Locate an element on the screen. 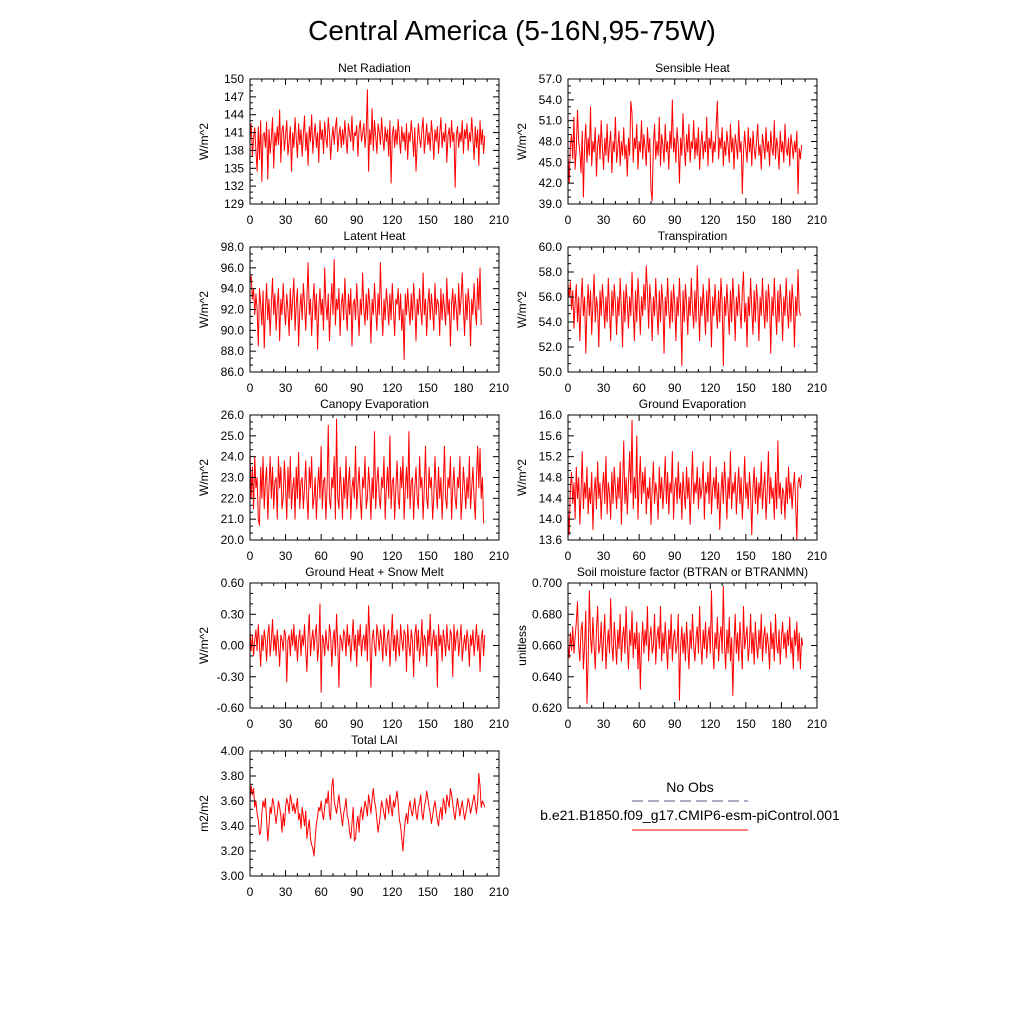 This screenshot has width=1024, height=1024. y-tick-label: 57.0 is located at coordinates (551, 79).